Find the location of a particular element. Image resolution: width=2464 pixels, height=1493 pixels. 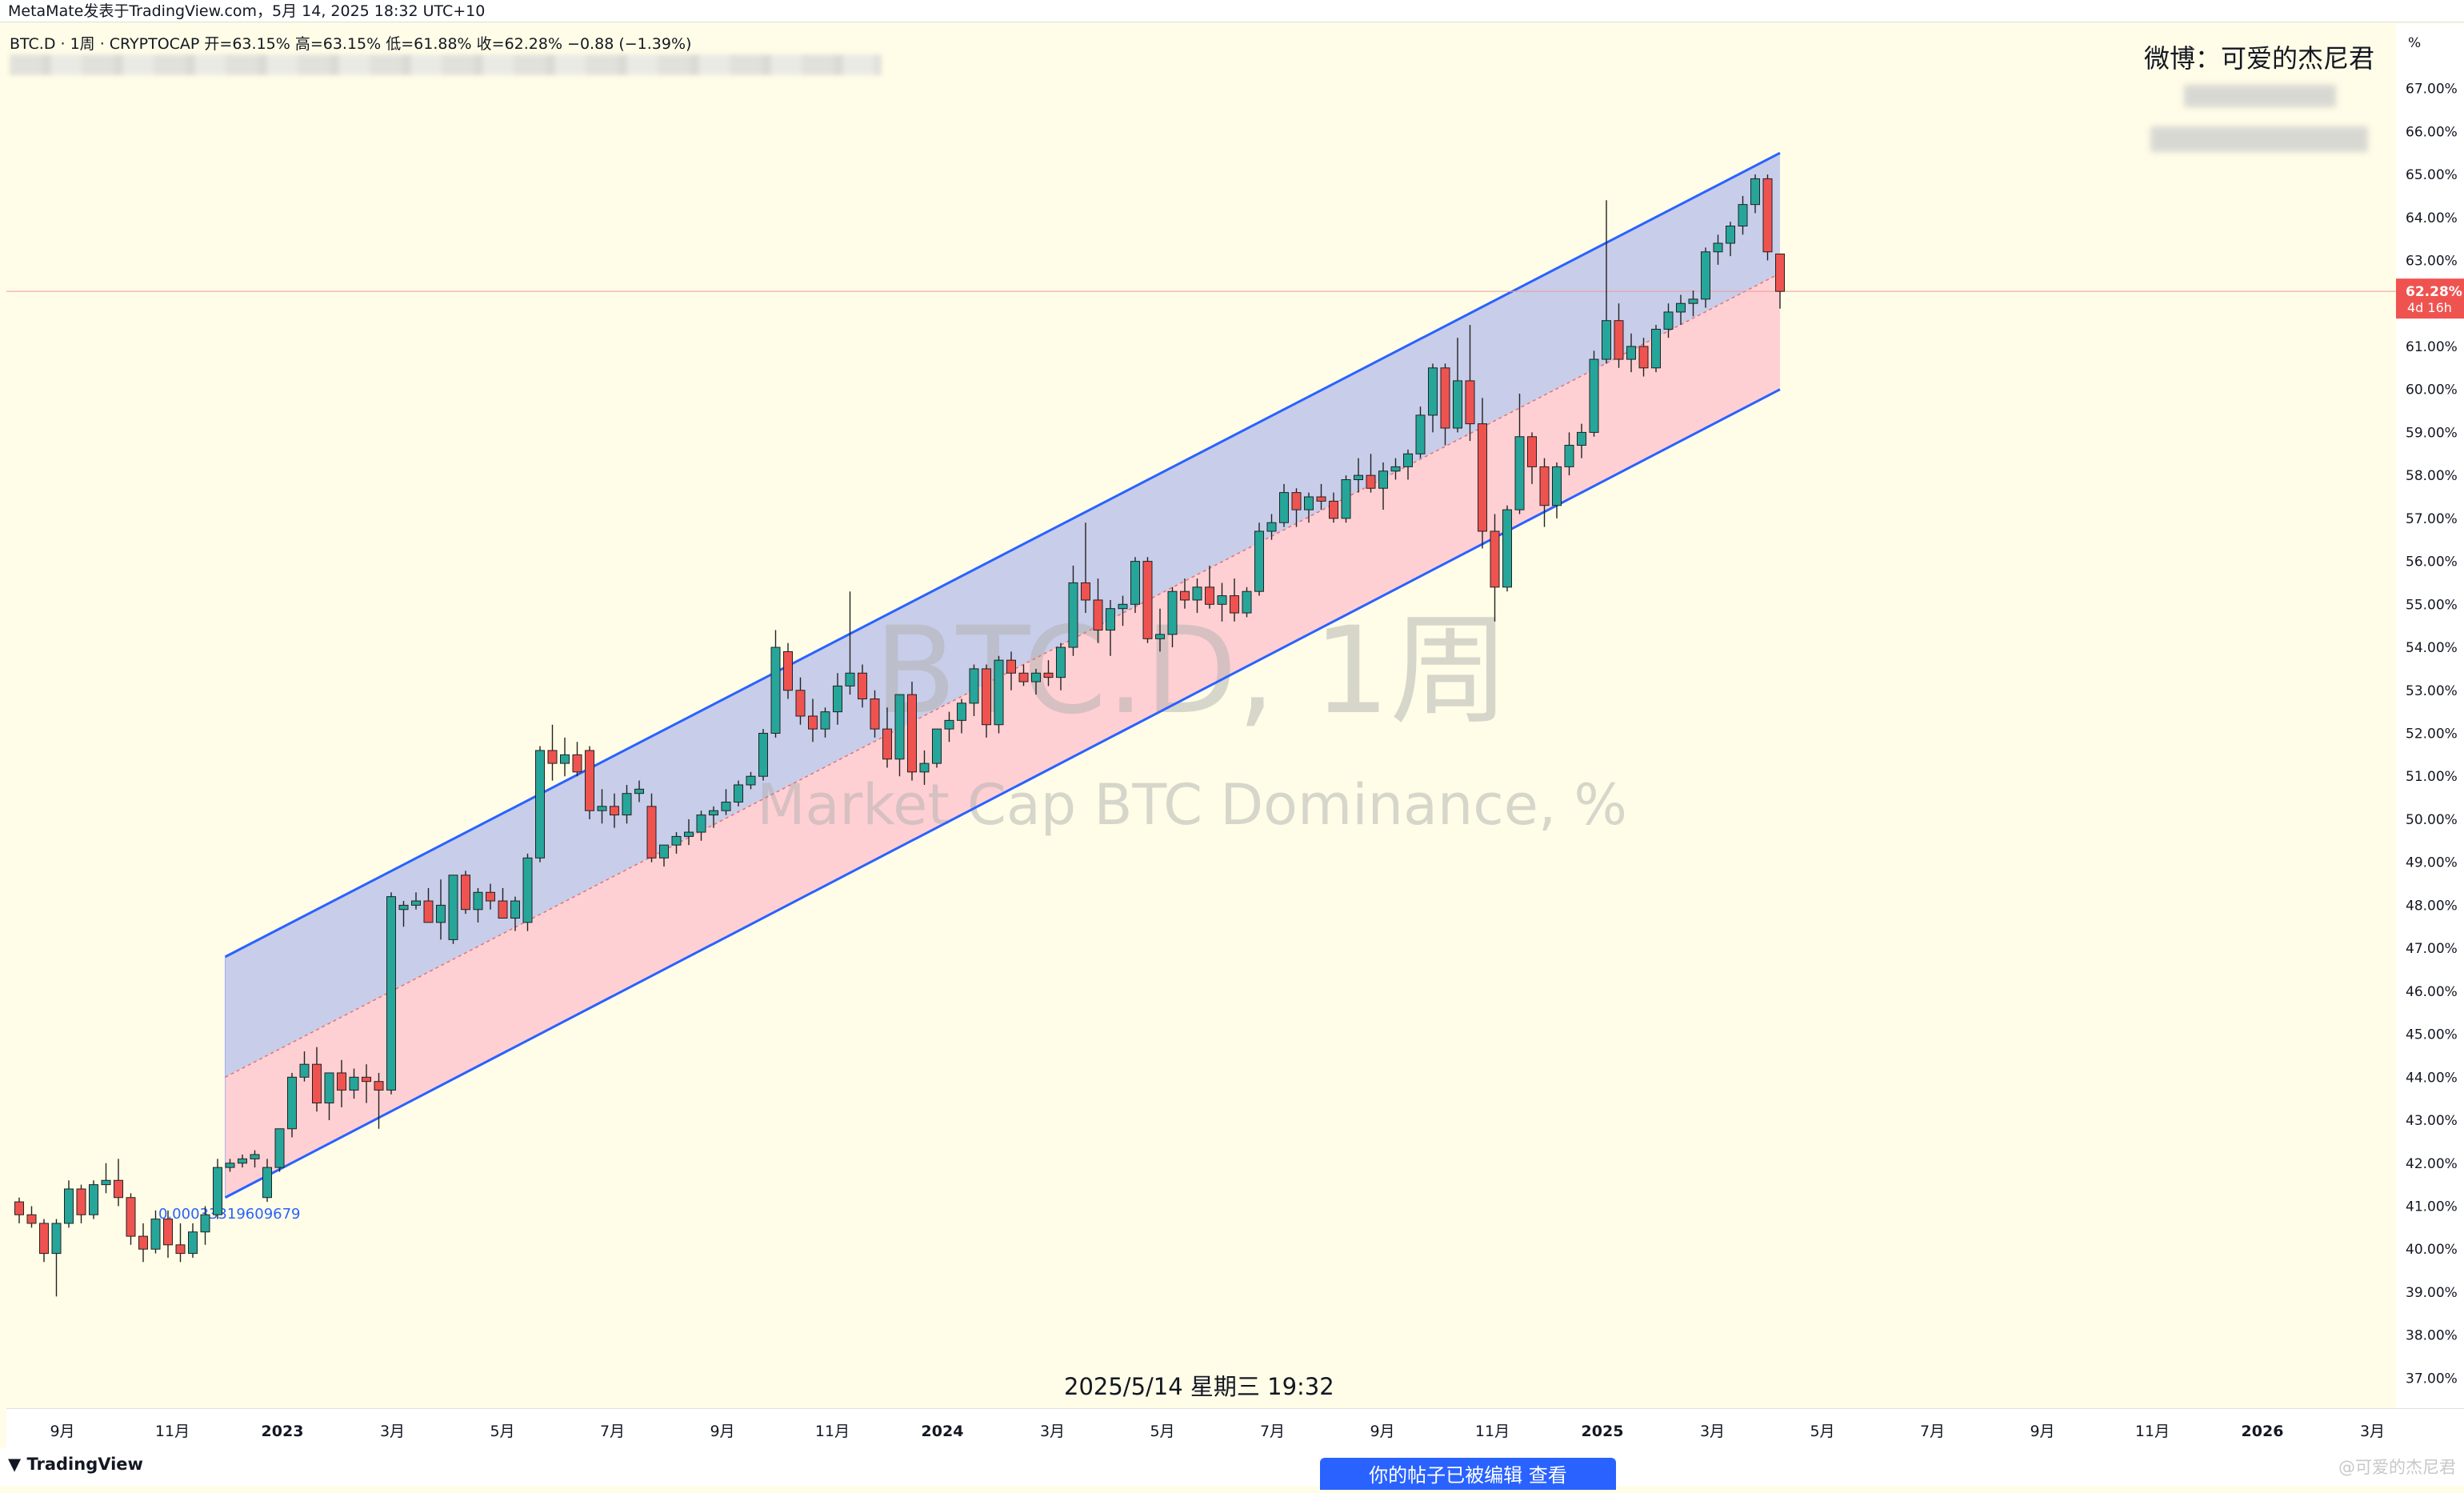

price-tick-label: 42.00% is located at coordinates (2432, 1164).